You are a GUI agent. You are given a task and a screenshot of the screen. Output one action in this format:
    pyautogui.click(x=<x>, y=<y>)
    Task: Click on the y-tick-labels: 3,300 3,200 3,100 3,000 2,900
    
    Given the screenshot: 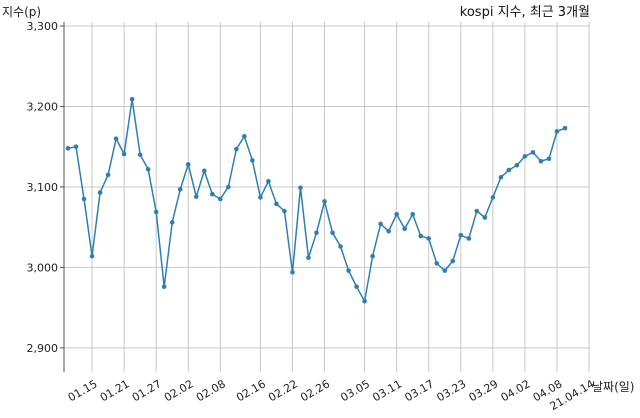 What is the action you would take?
    pyautogui.click(x=43, y=187)
    